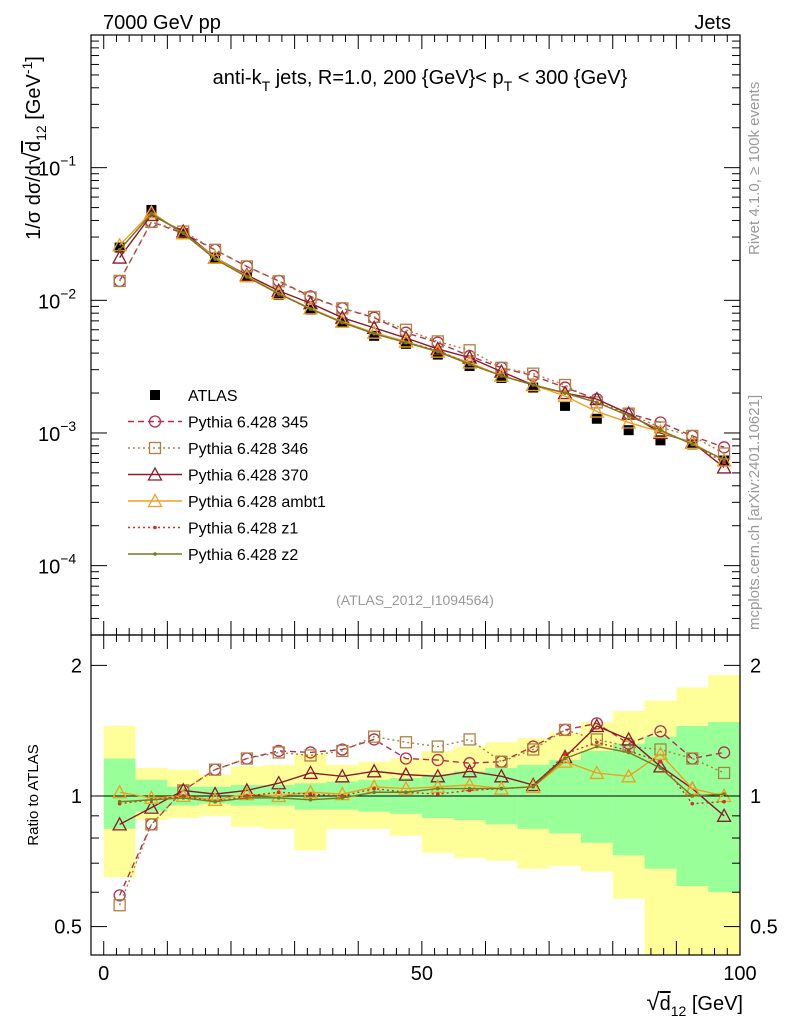  What do you see at coordinates (34, 202) in the screenshot?
I see `ylabel-pre: 1/σ dσ/d` at bounding box center [34, 202].